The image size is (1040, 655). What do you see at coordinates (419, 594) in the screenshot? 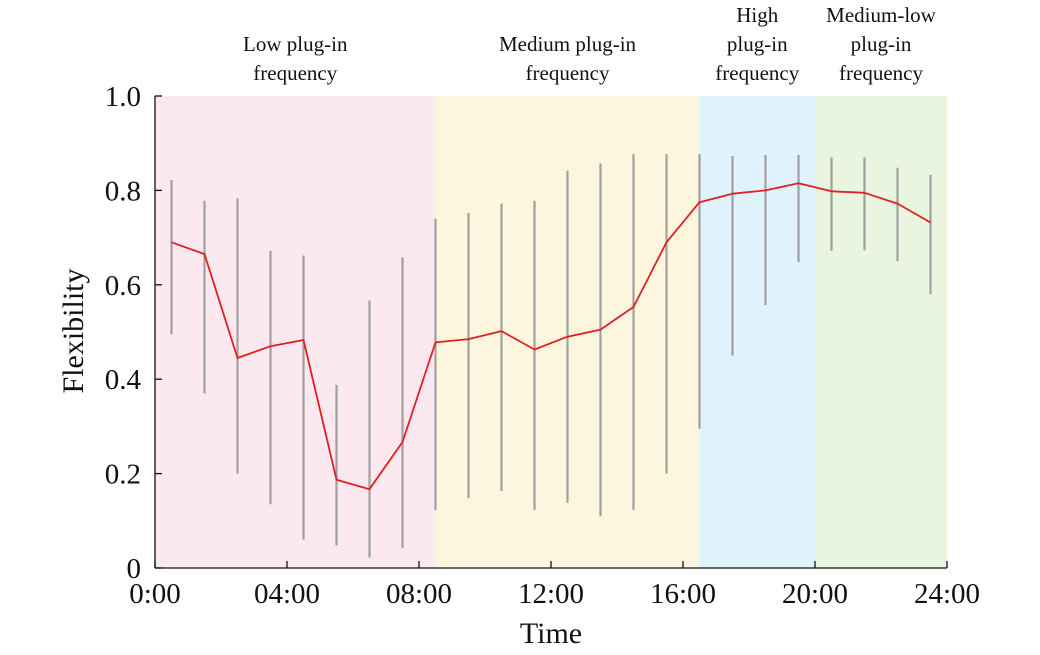
I see `x-tick-label: 08:00` at bounding box center [419, 594].